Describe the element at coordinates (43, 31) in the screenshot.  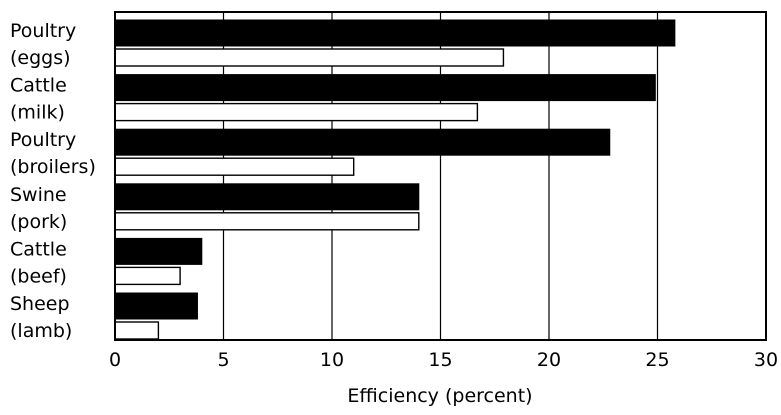
I see `category-label-0-line1: Poultry` at that location.